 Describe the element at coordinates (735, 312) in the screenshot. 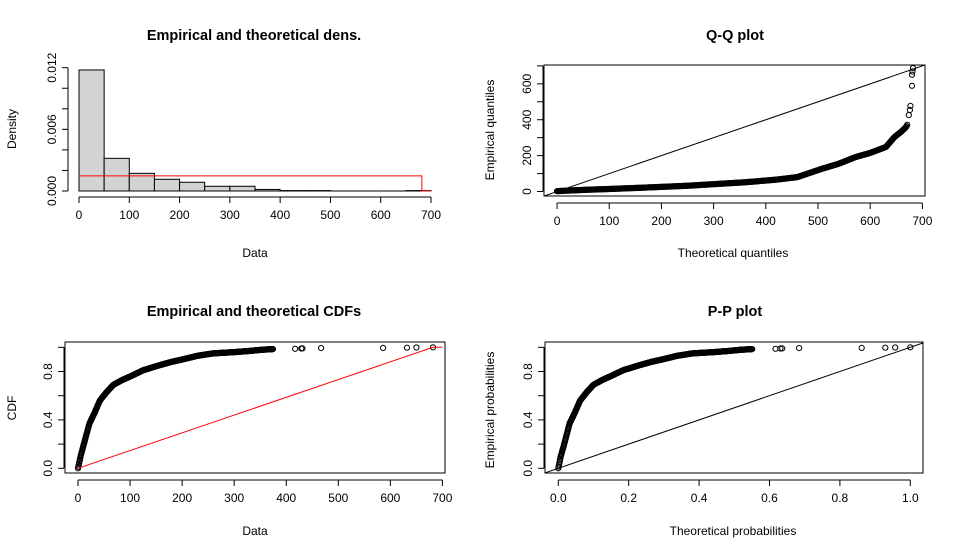

I see `pp-title: P-P plot` at that location.